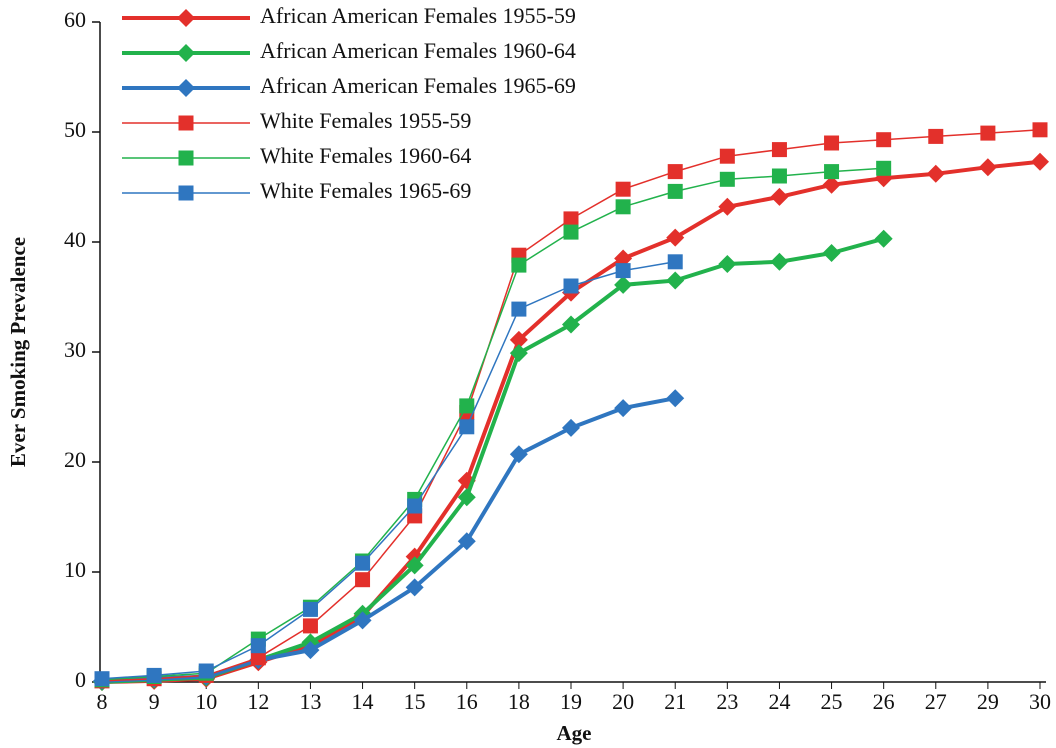 This screenshot has height=748, width=1056. Describe the element at coordinates (75, 129) in the screenshot. I see `y-tick-label: 50` at that location.